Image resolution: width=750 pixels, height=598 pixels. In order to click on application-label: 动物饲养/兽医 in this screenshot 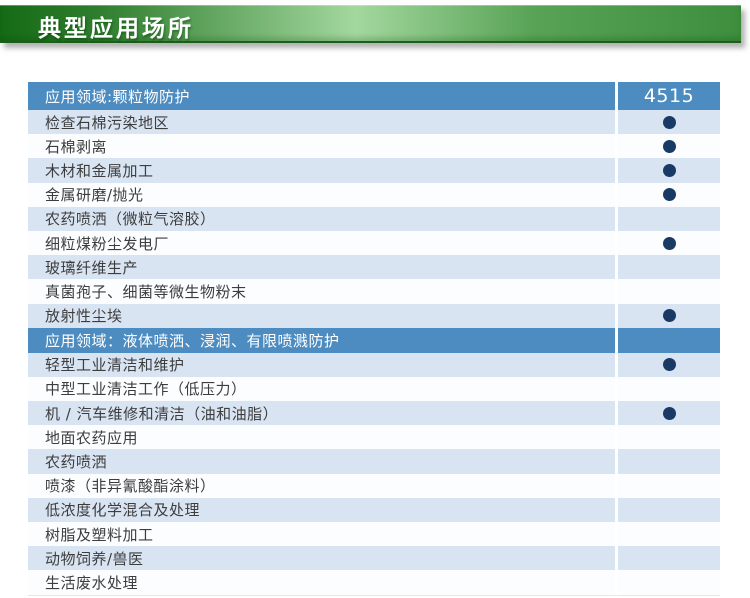, I will do `click(94, 558)`.